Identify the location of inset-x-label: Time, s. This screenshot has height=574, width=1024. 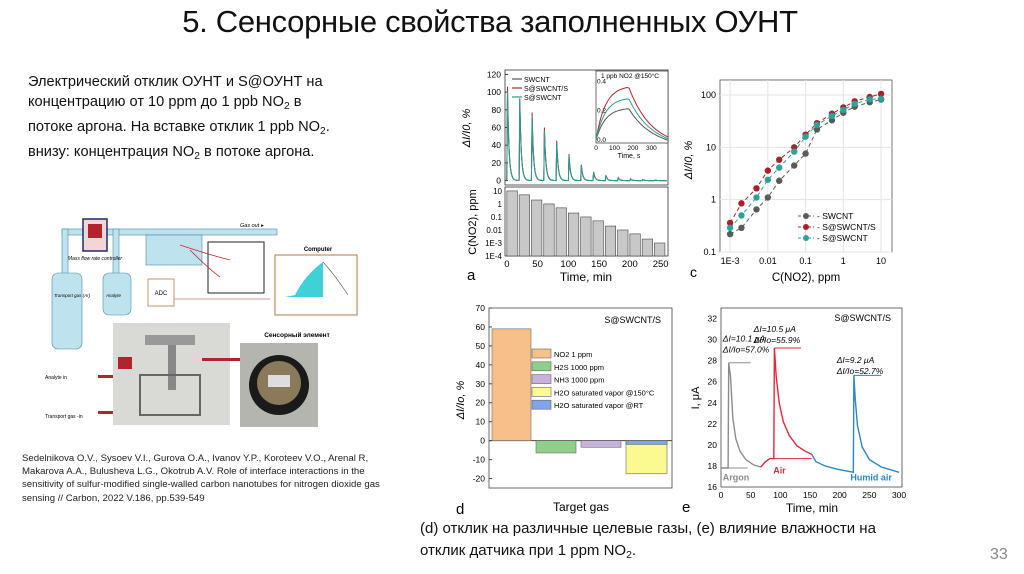
(629, 156).